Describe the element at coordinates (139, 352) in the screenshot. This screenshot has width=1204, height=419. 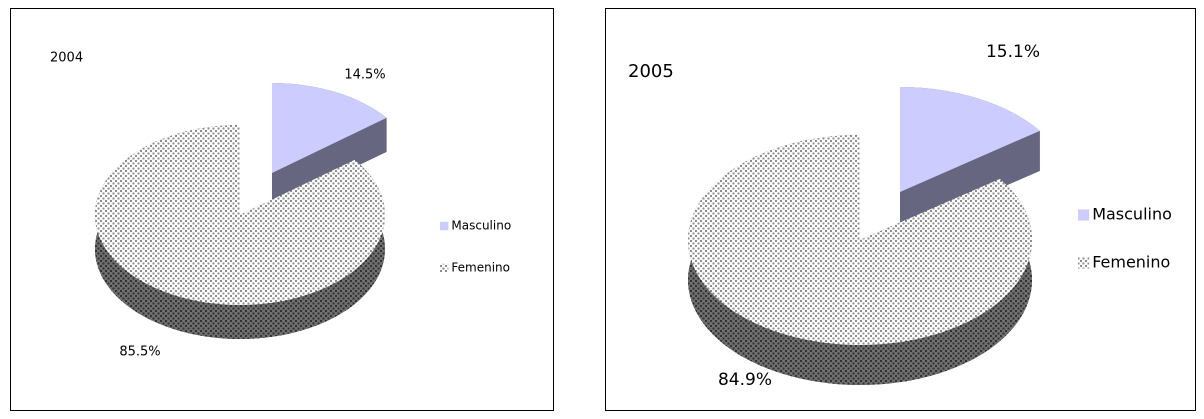
I see `data-label: 85.5%` at that location.